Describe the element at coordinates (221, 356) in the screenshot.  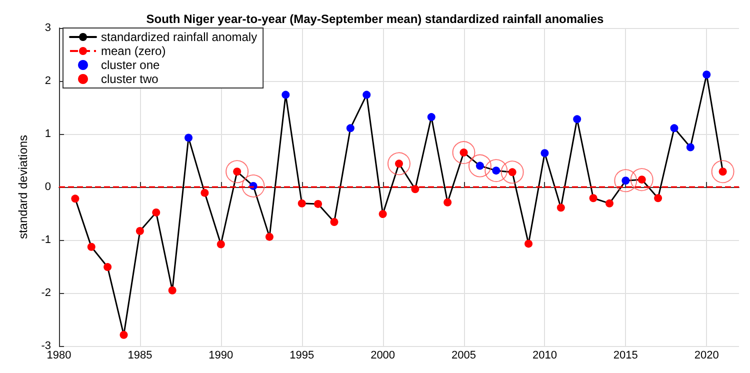
I see `x-tick-label: 1990` at that location.